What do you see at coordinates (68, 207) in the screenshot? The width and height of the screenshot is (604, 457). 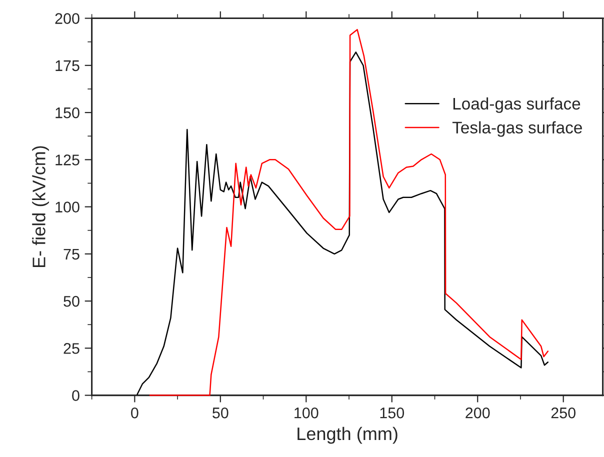 I see `y-tick-label: 100` at bounding box center [68, 207].